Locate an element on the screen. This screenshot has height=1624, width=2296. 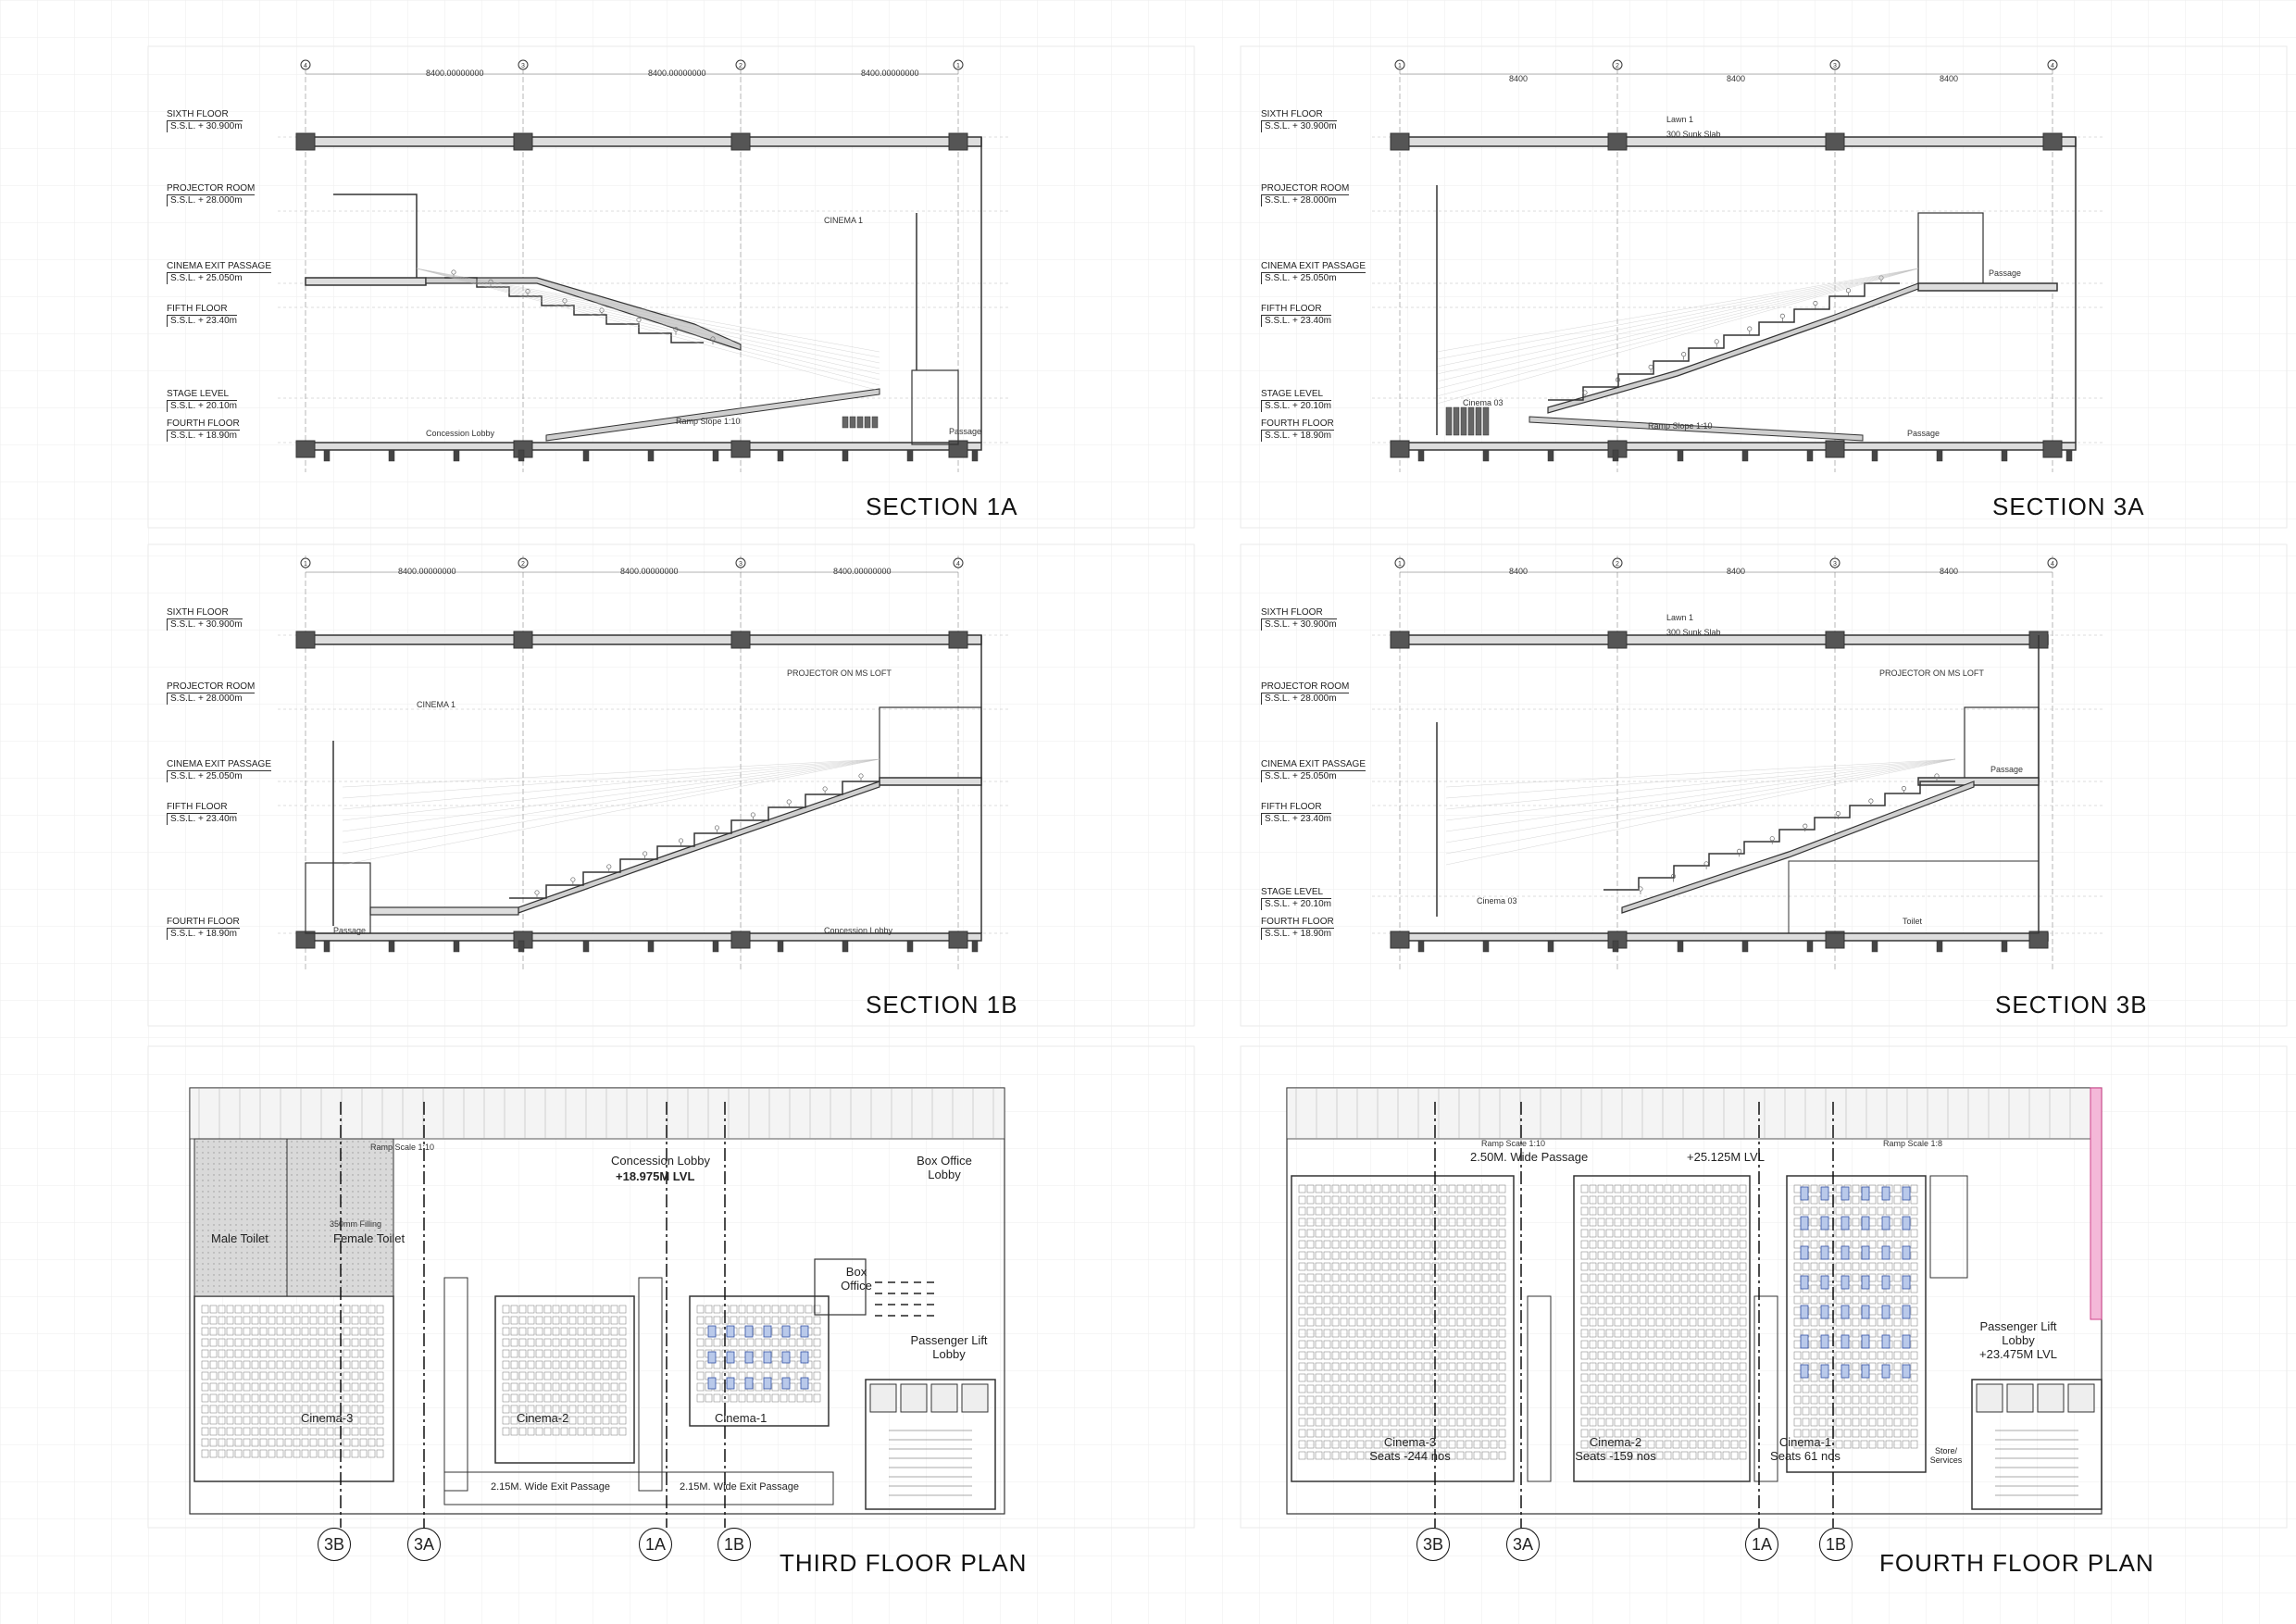
fourth-floor-plan-title: FOURTH FLOOR PLAN is located at coordinates (2016, 1563).